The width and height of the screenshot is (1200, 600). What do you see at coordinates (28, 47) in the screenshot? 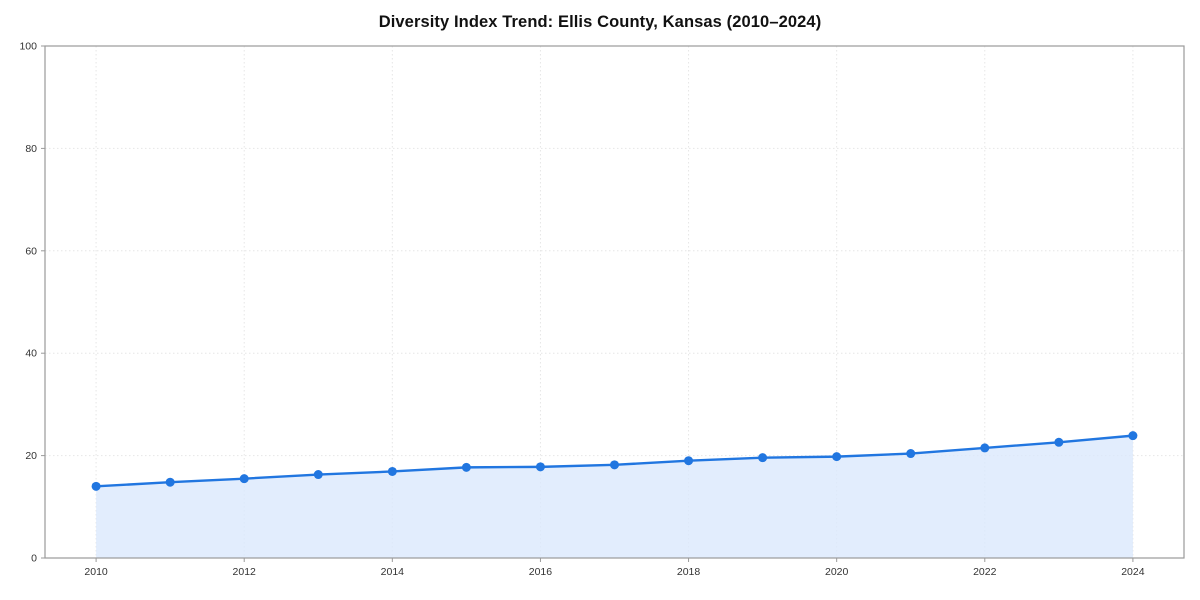
I see `y-tick-label: 100` at bounding box center [28, 47].